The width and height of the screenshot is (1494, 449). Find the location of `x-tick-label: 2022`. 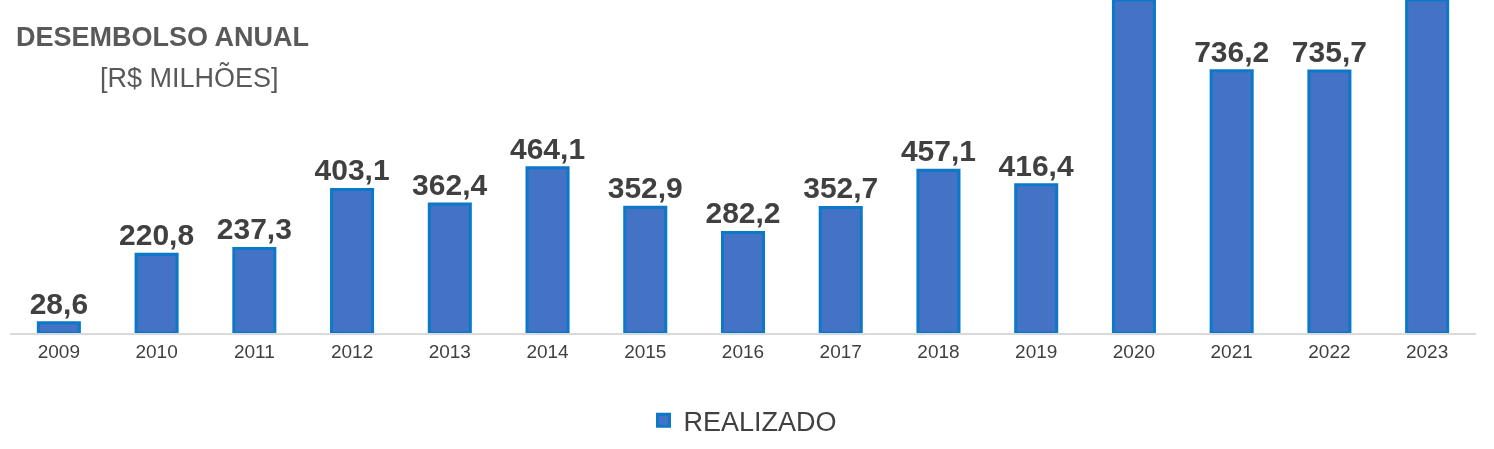

x-tick-label: 2022 is located at coordinates (1329, 351).